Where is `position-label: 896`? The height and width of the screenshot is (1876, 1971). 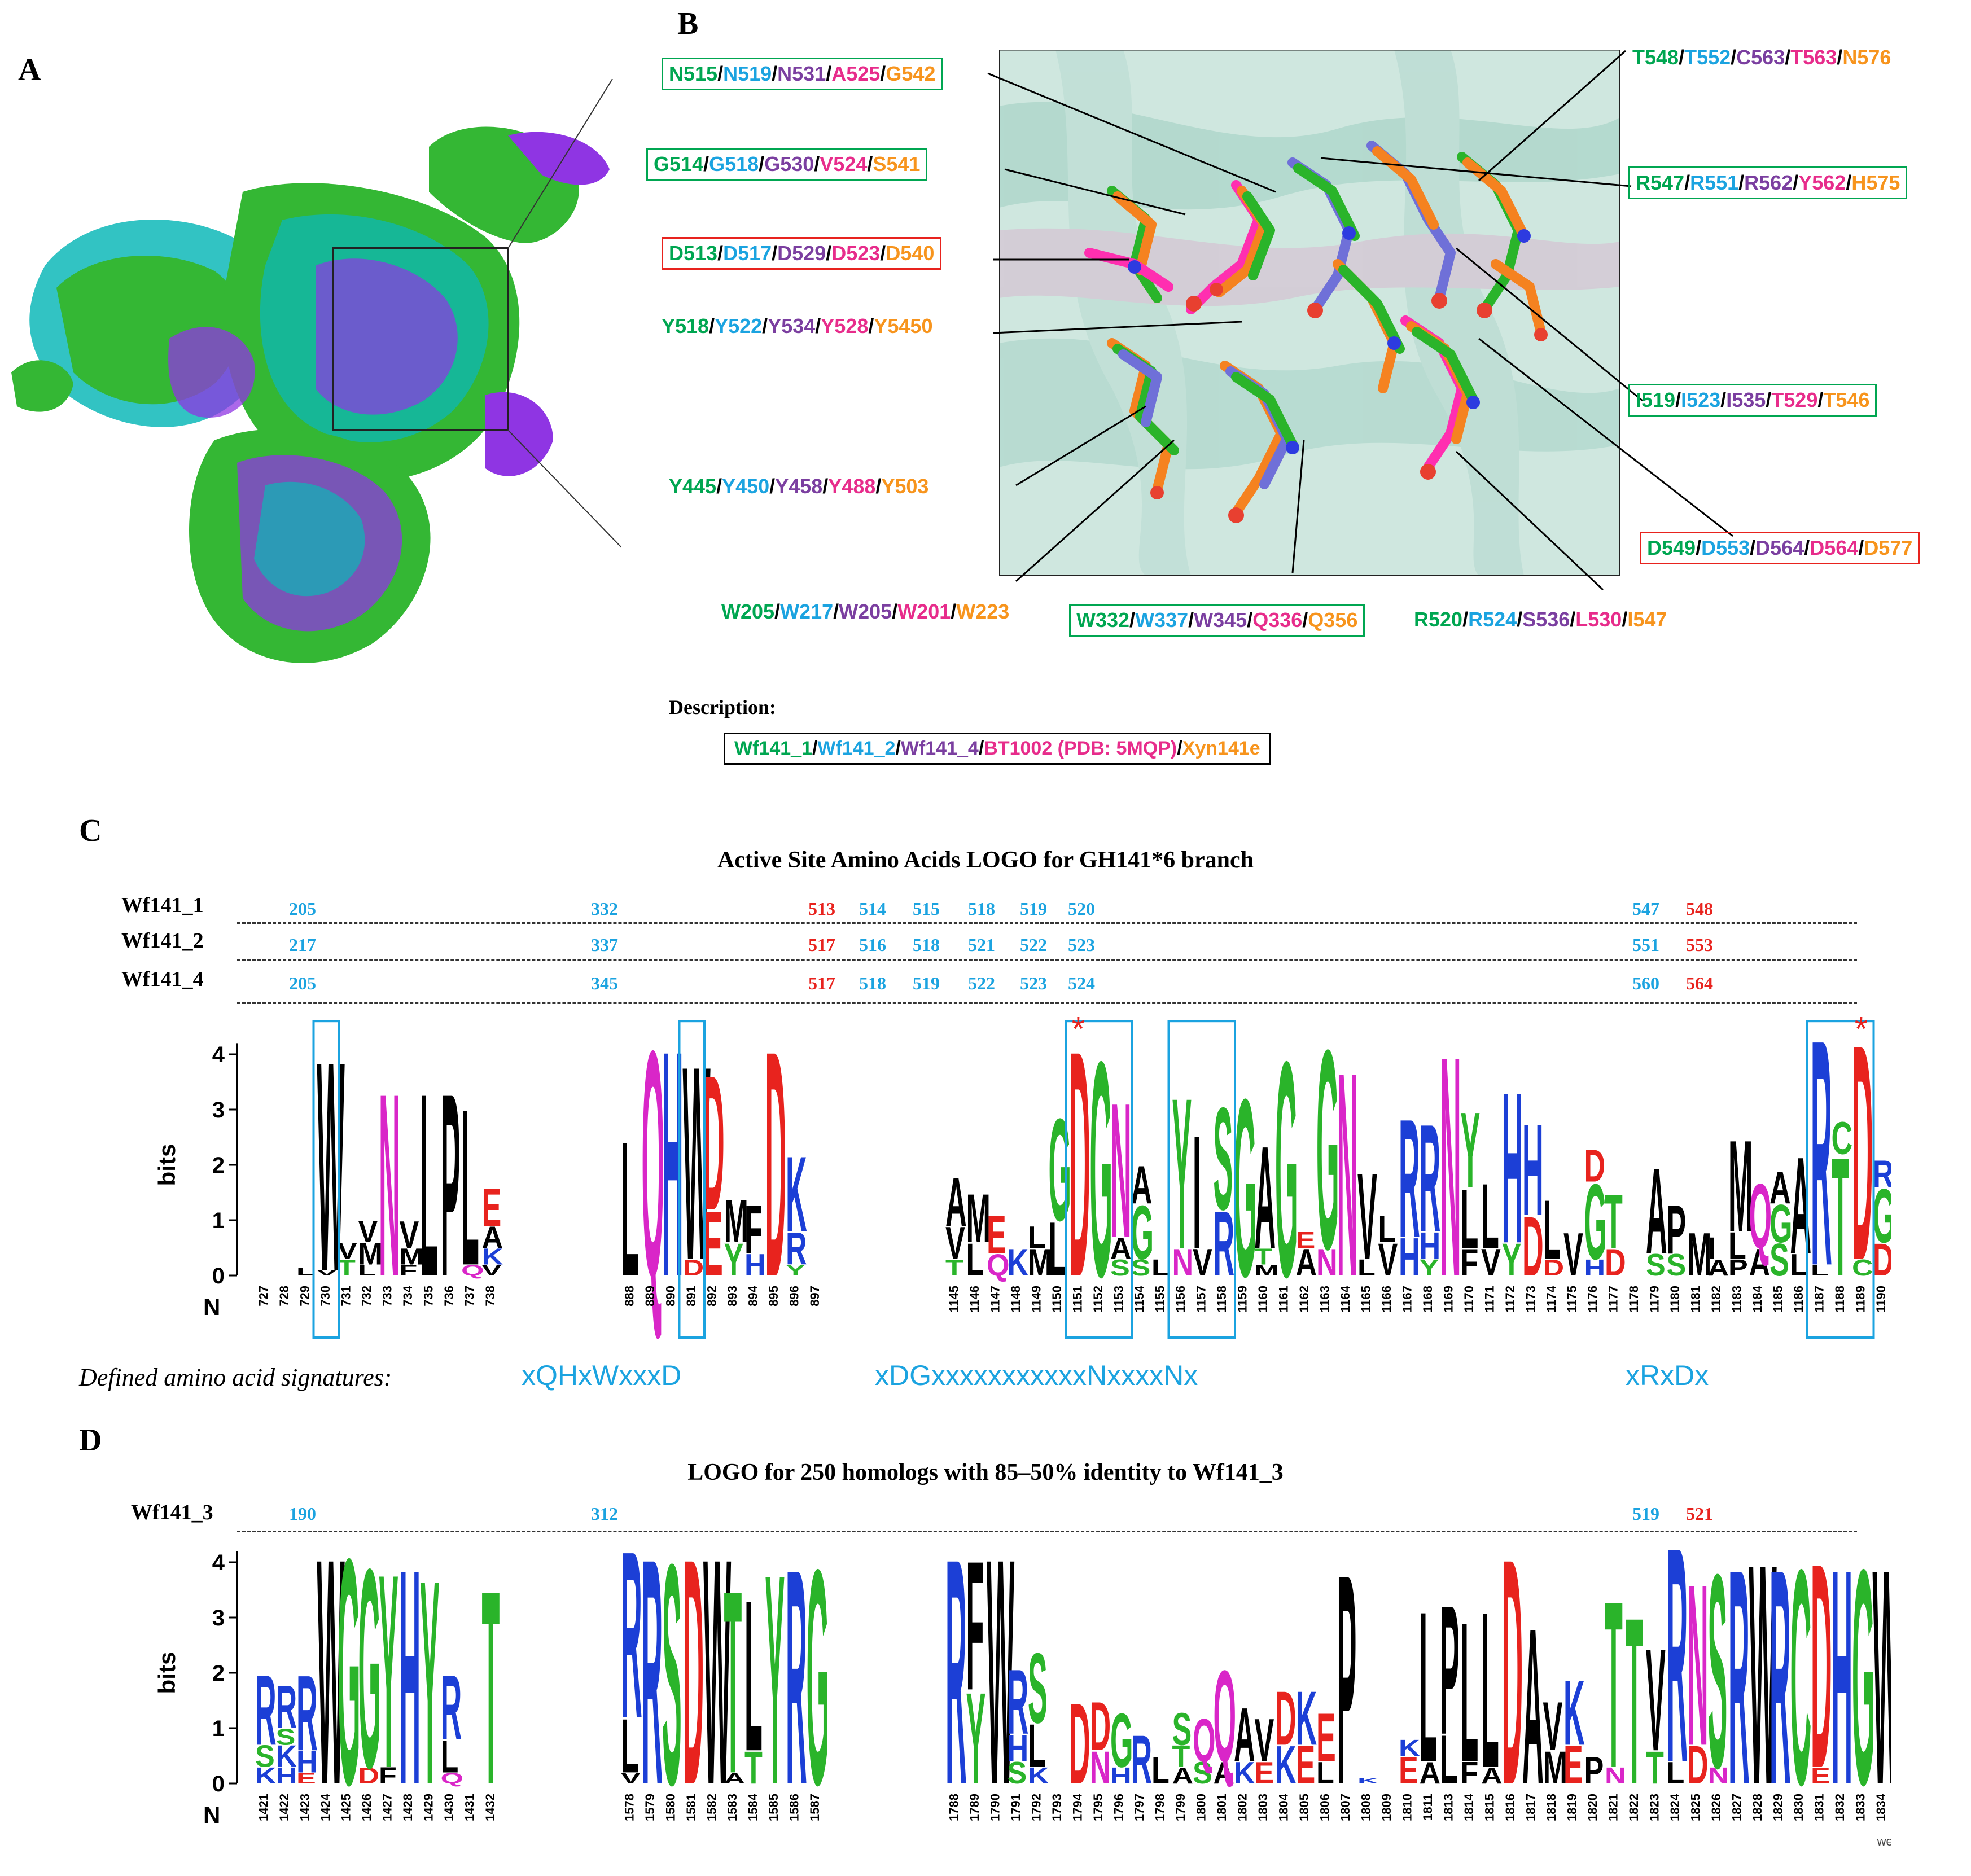 position-label: 896 is located at coordinates (794, 1296).